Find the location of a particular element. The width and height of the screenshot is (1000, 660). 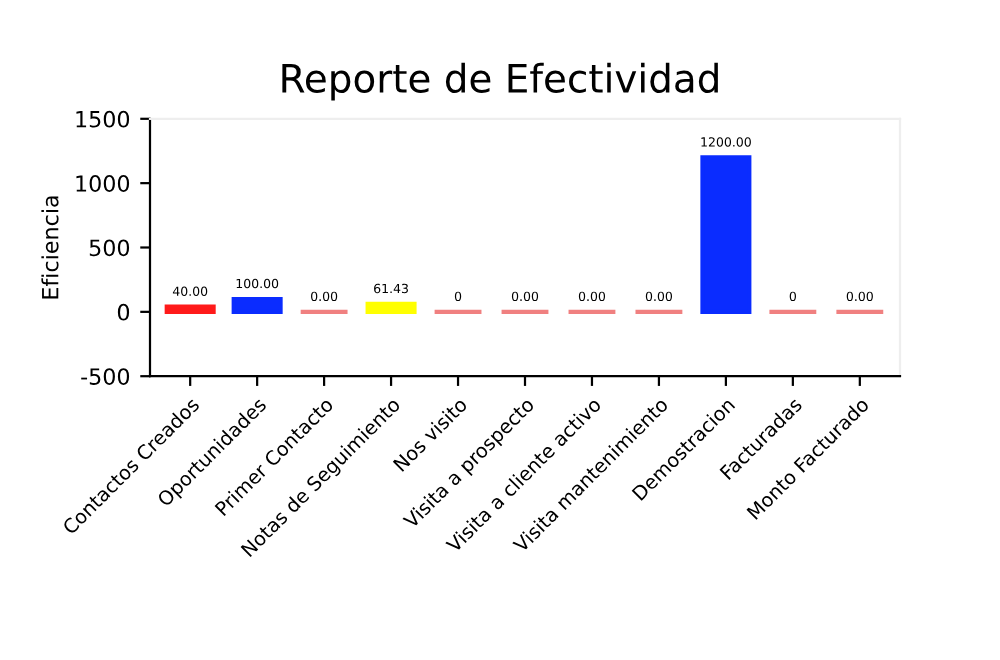

chart-title: Reporte de Efectividad is located at coordinates (500, 81).